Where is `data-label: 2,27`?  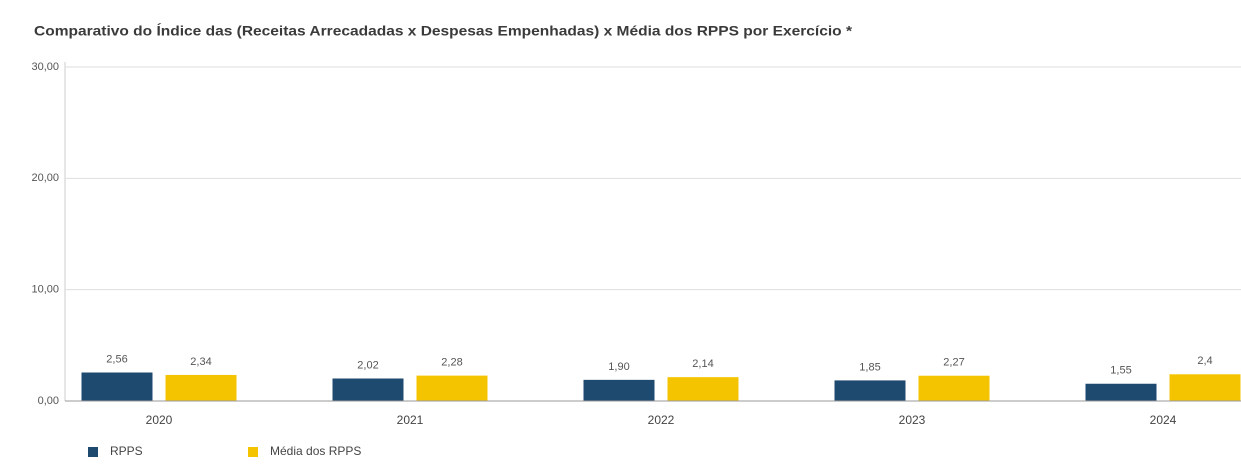 data-label: 2,27 is located at coordinates (953, 363).